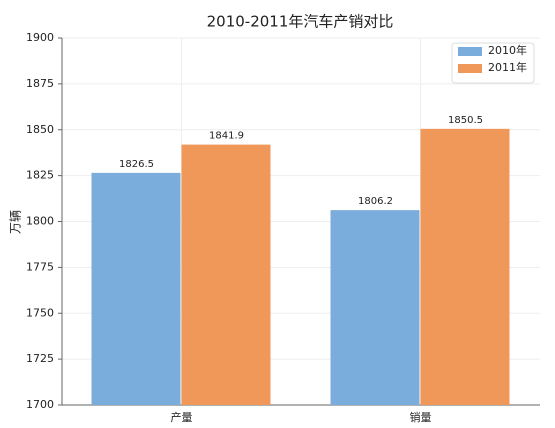 This screenshot has width=555, height=428. Describe the element at coordinates (375, 201) in the screenshot. I see `value-label: 1806.2` at that location.